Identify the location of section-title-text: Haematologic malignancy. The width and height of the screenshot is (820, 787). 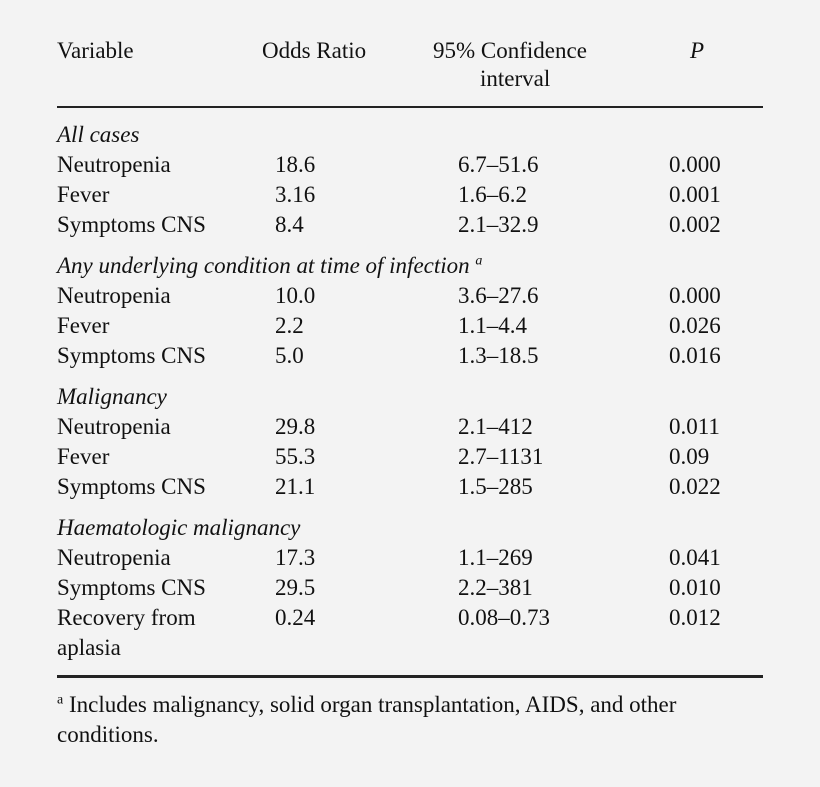
(179, 527).